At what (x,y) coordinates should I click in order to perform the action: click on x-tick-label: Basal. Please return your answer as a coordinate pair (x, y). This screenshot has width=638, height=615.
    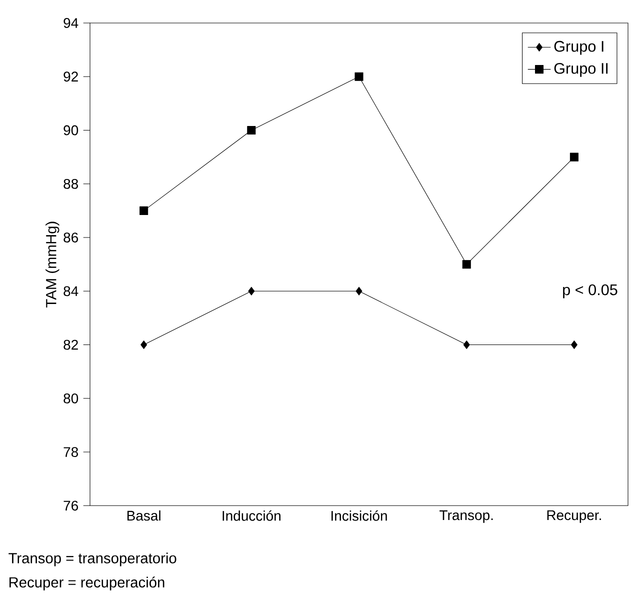
    Looking at the image, I should click on (143, 515).